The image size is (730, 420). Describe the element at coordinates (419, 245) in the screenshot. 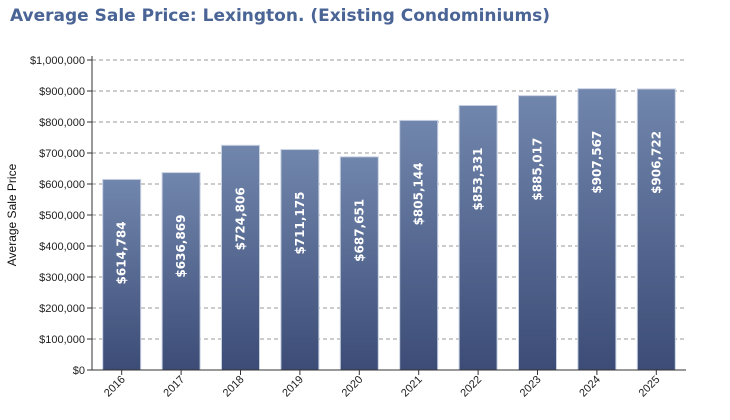

I see `bar-2021` at that location.